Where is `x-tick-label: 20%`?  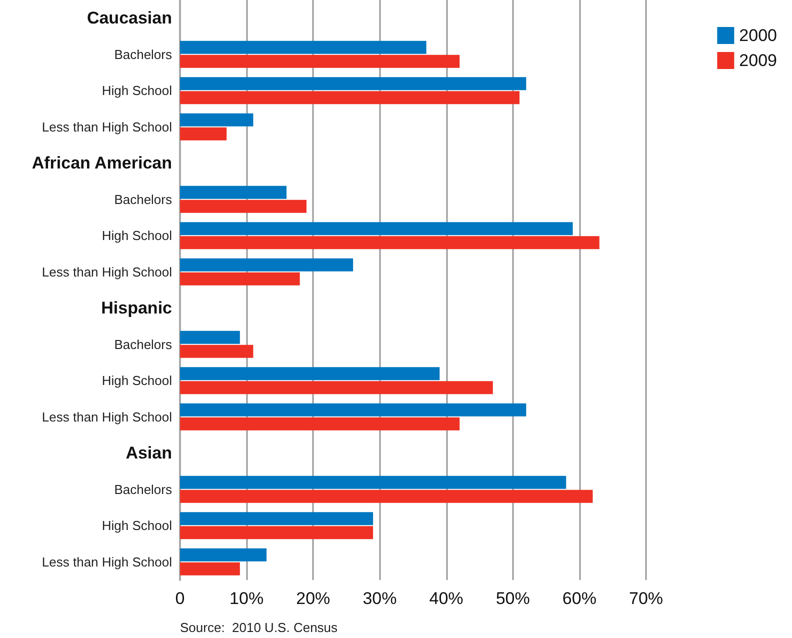
x-tick-label: 20% is located at coordinates (313, 598).